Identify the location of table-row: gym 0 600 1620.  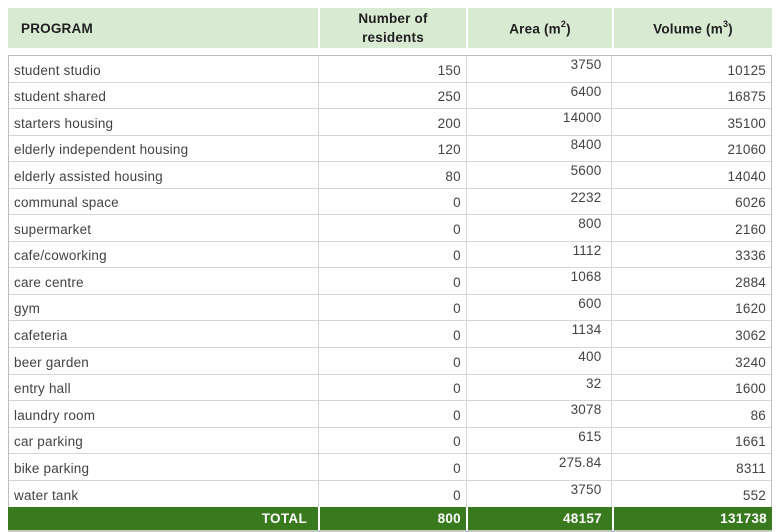
(390, 308).